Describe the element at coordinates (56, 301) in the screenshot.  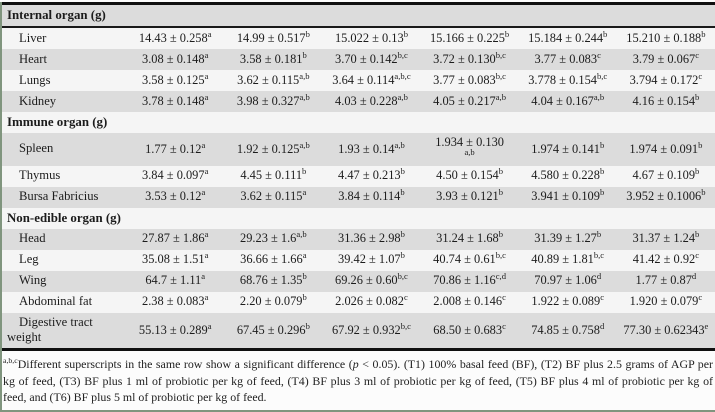
I see `row-label: Abdominal fat` at that location.